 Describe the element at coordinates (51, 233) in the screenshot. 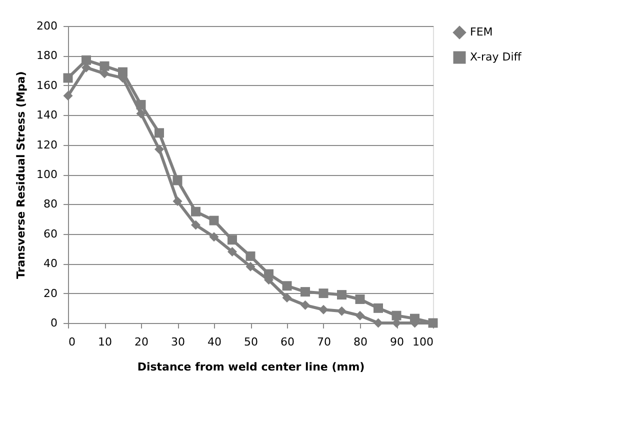

I see `y-tick-label: 60` at that location.